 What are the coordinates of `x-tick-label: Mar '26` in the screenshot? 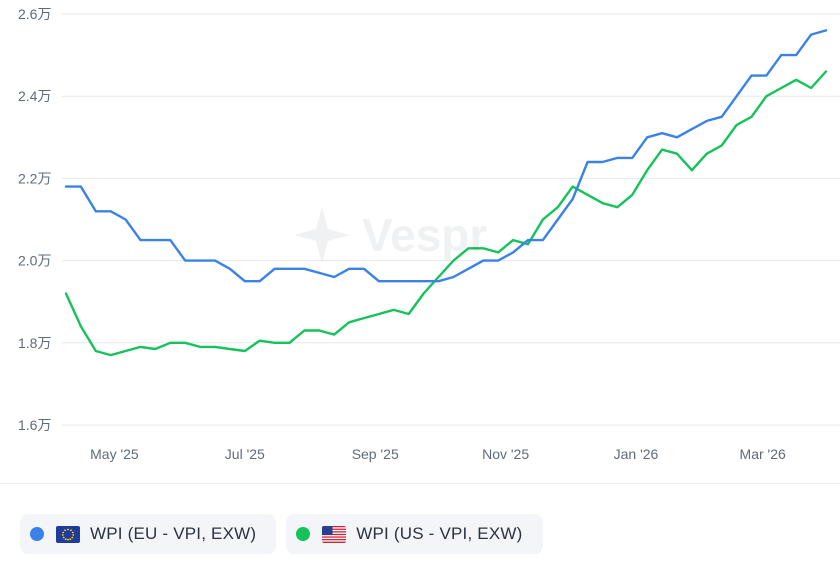 It's located at (763, 454).